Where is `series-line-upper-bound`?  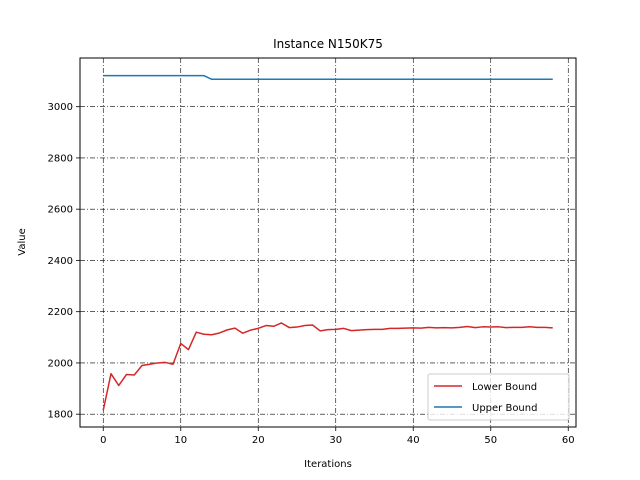 series-line-upper-bound is located at coordinates (328, 77).